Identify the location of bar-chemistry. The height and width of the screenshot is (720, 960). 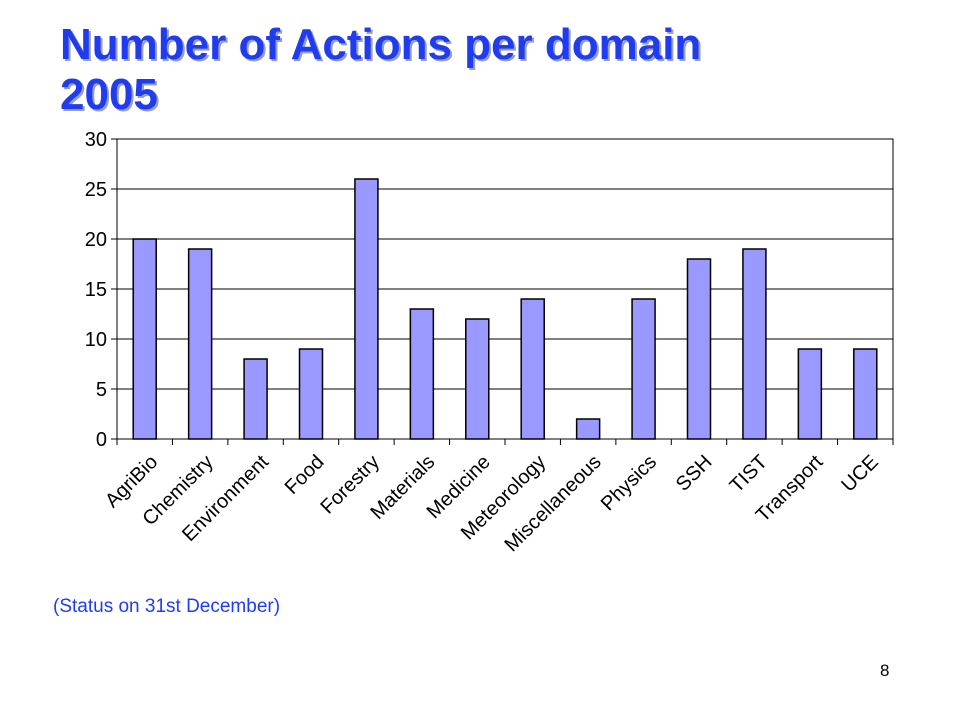
(200, 344).